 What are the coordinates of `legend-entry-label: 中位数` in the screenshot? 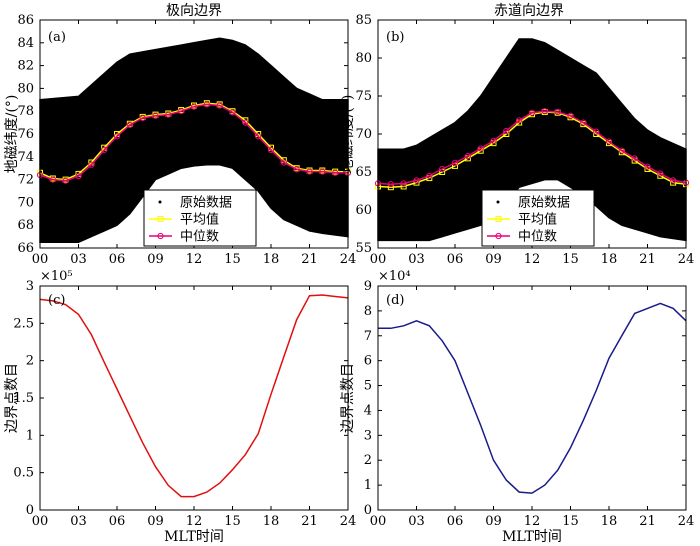 It's located at (199, 237).